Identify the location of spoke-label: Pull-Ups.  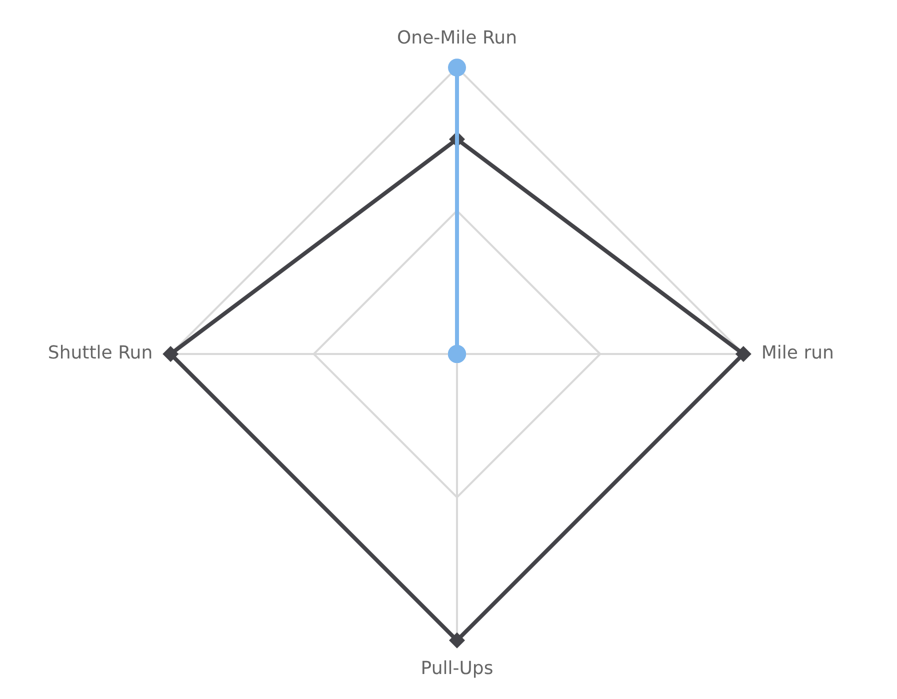
(457, 668).